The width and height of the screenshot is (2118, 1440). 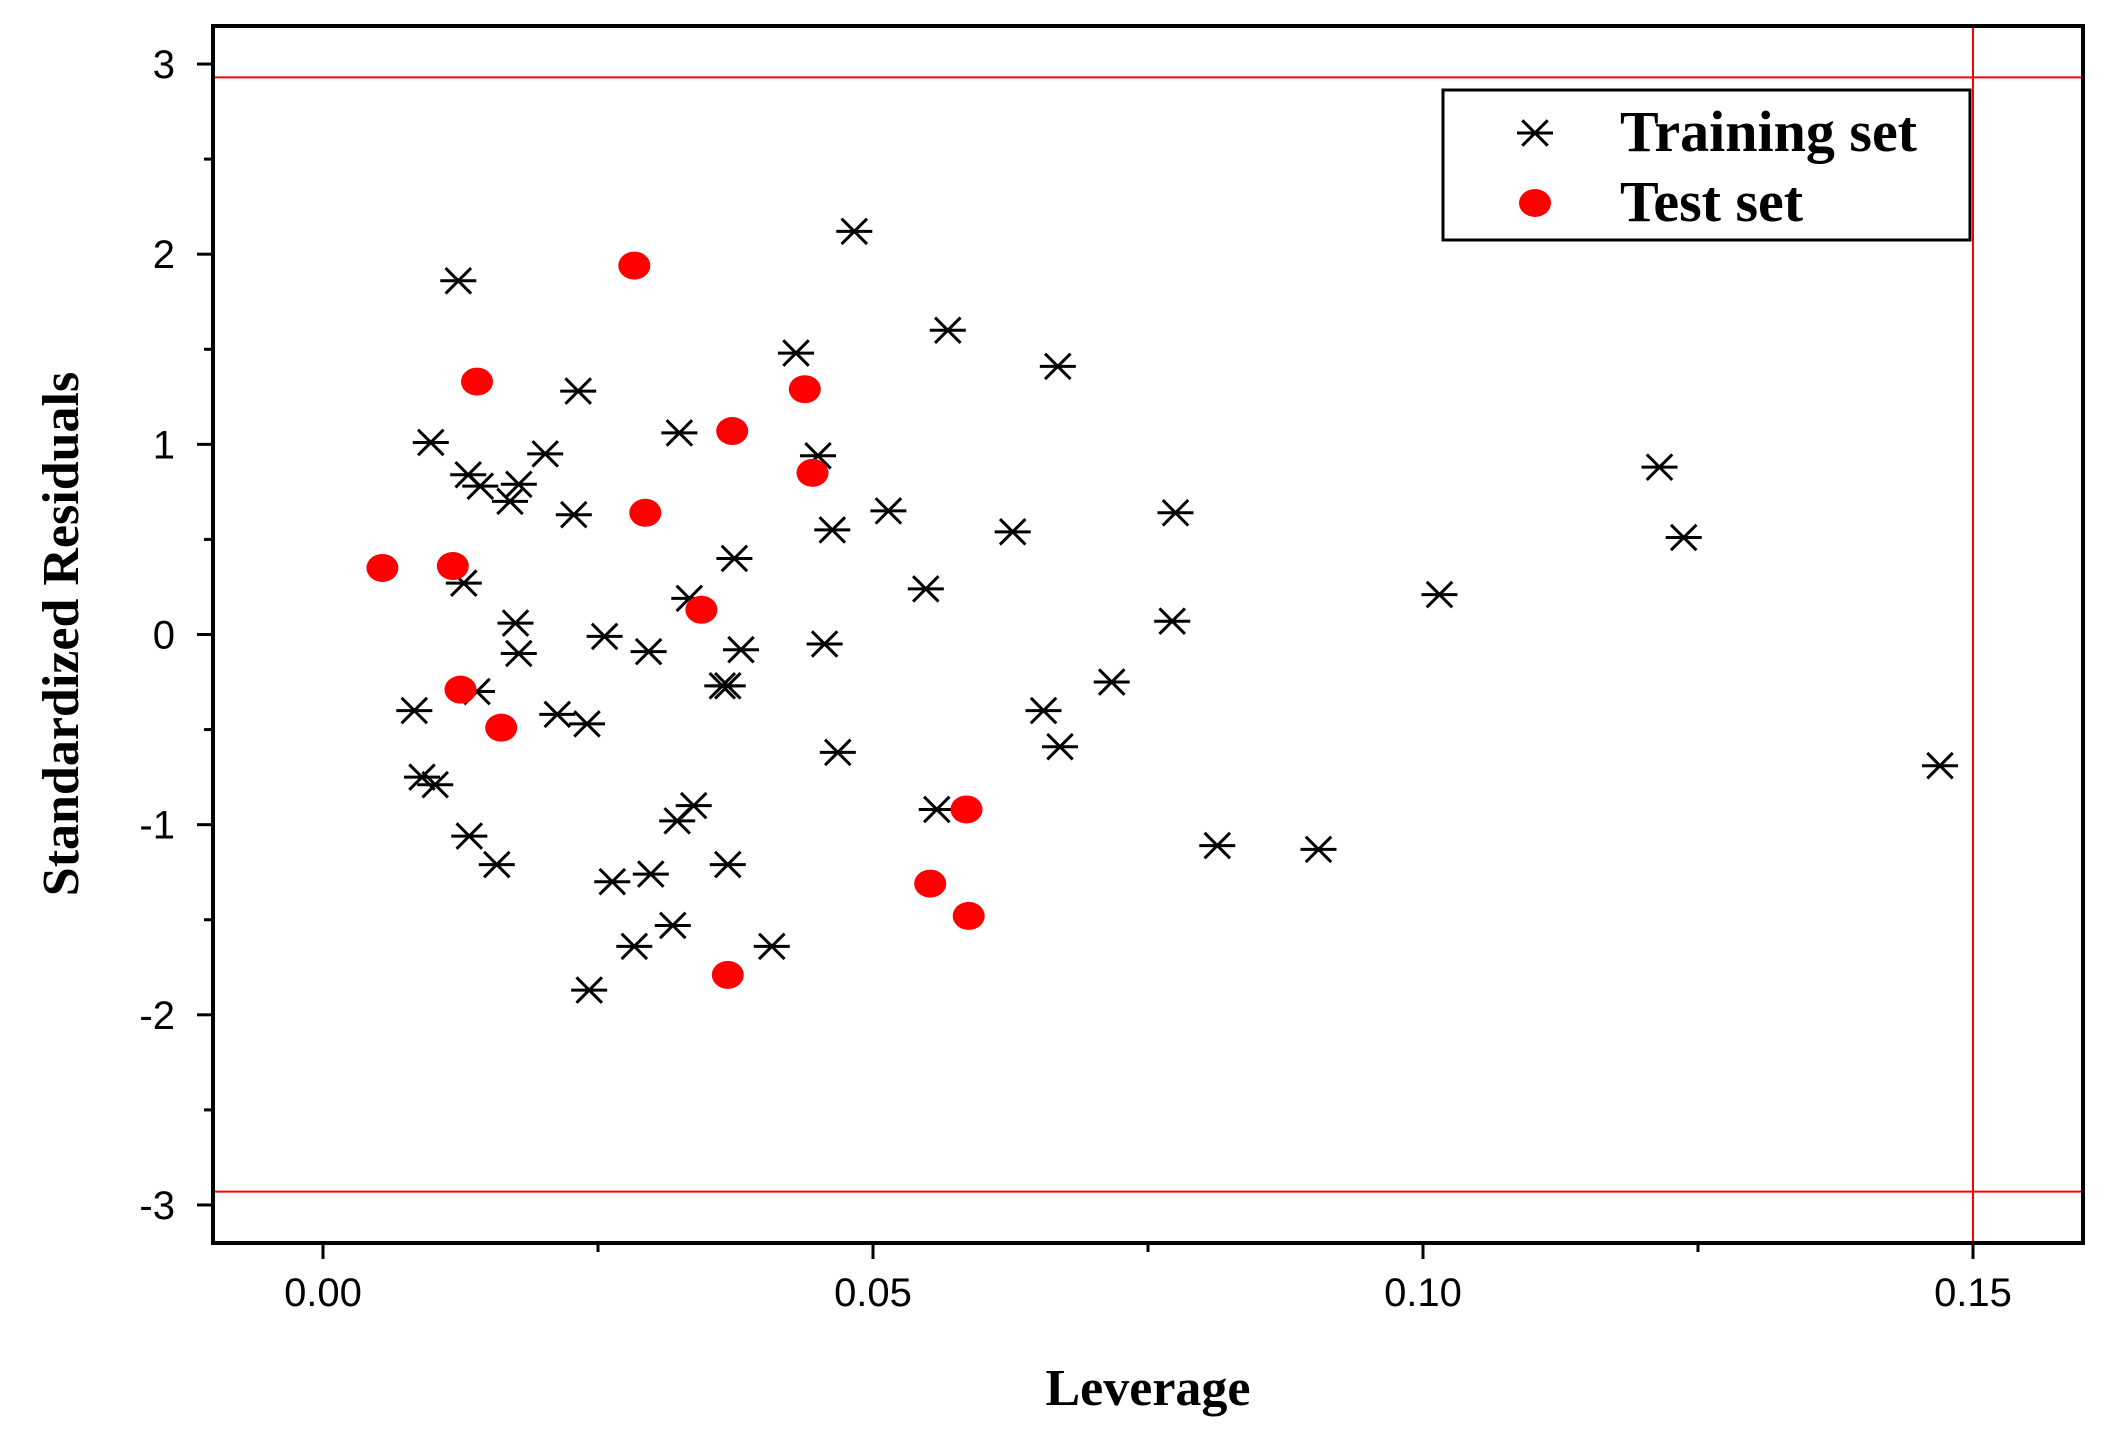 I want to click on x-axis-title: Leverage, so click(x=1147, y=1388).